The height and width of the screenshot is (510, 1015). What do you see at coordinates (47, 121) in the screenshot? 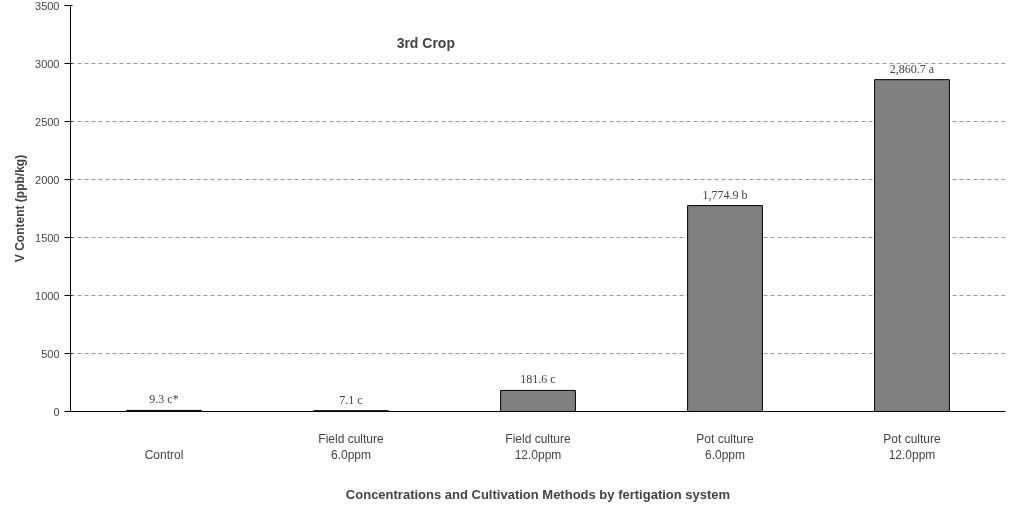
I see `y-tick-label: 2500` at bounding box center [47, 121].